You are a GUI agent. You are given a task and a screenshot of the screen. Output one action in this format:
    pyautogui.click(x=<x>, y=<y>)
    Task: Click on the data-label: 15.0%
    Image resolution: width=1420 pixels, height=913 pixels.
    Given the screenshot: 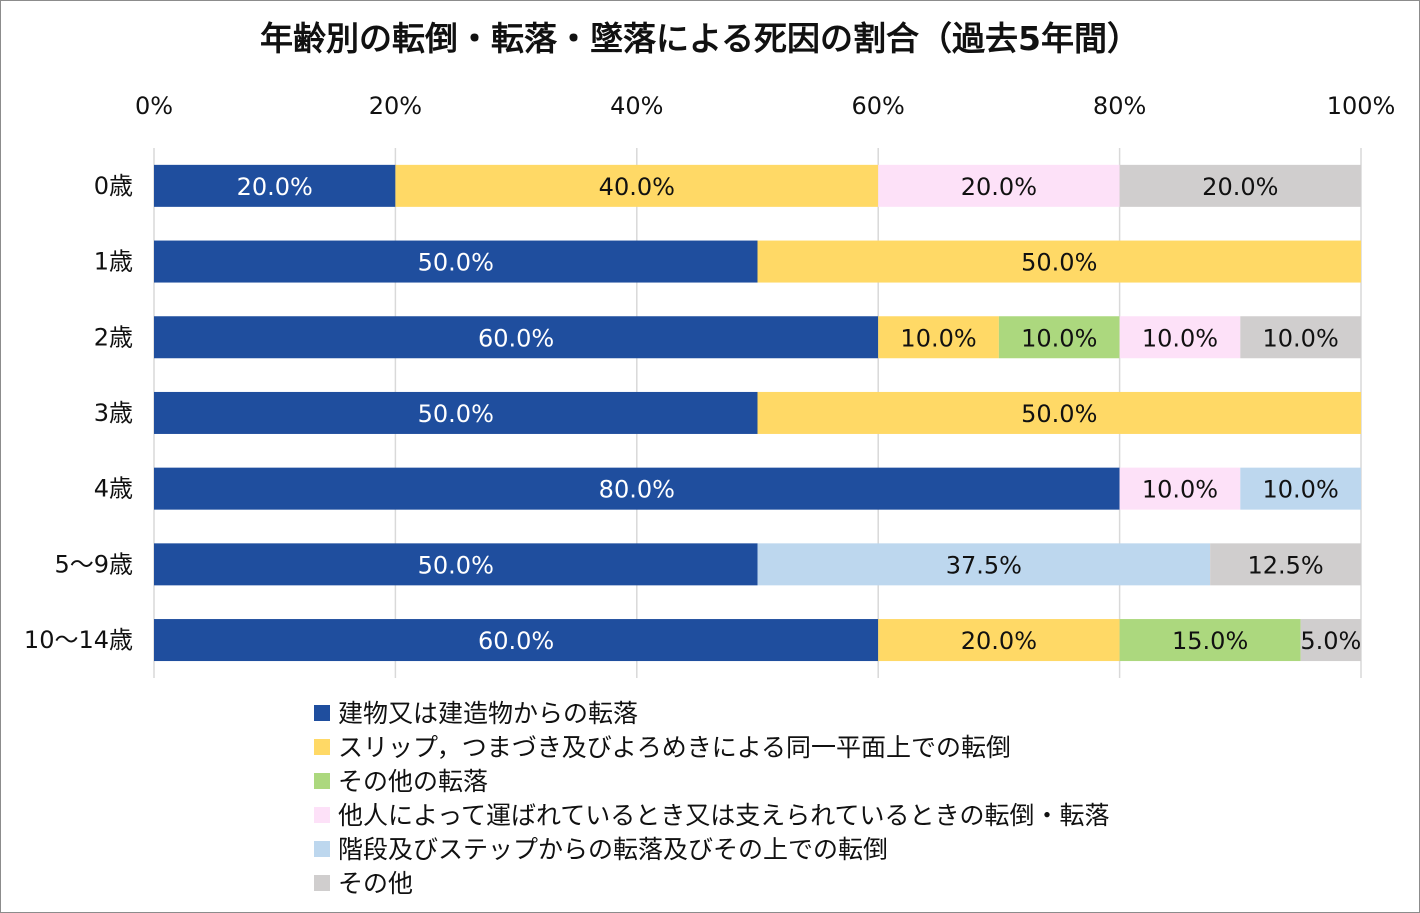 What is the action you would take?
    pyautogui.click(x=1210, y=641)
    